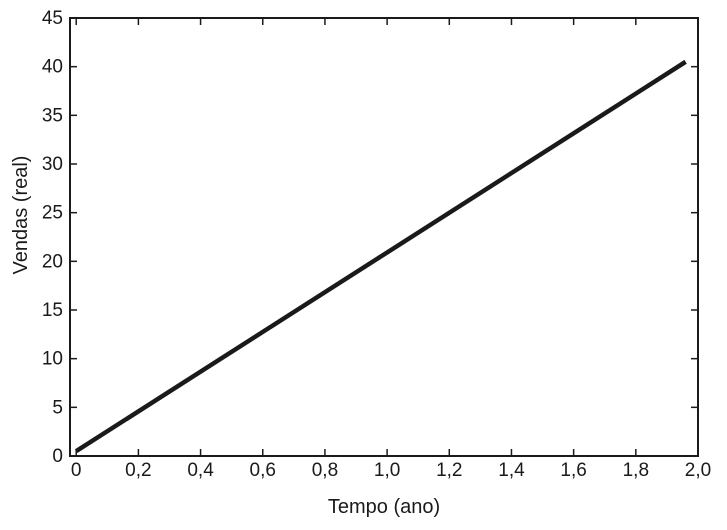 The image size is (727, 530). What do you see at coordinates (325, 470) in the screenshot?
I see `x-tick-label: 0,8` at bounding box center [325, 470].